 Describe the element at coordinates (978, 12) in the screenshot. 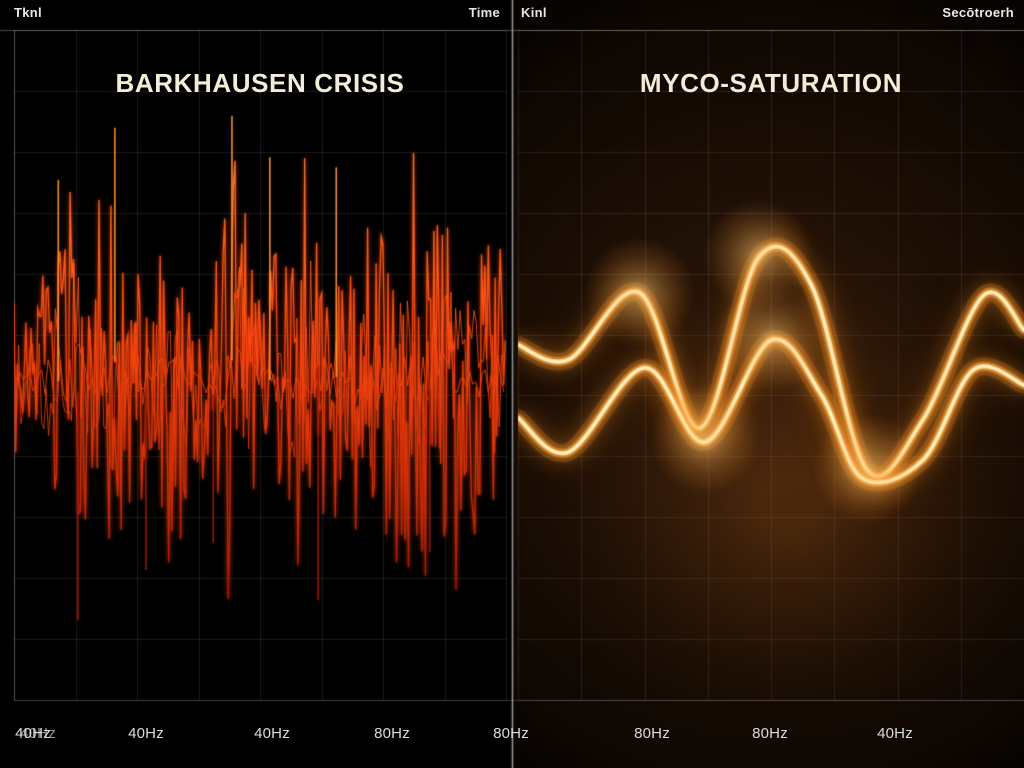

I see `top-right-corner-label: Secōtroerh` at that location.